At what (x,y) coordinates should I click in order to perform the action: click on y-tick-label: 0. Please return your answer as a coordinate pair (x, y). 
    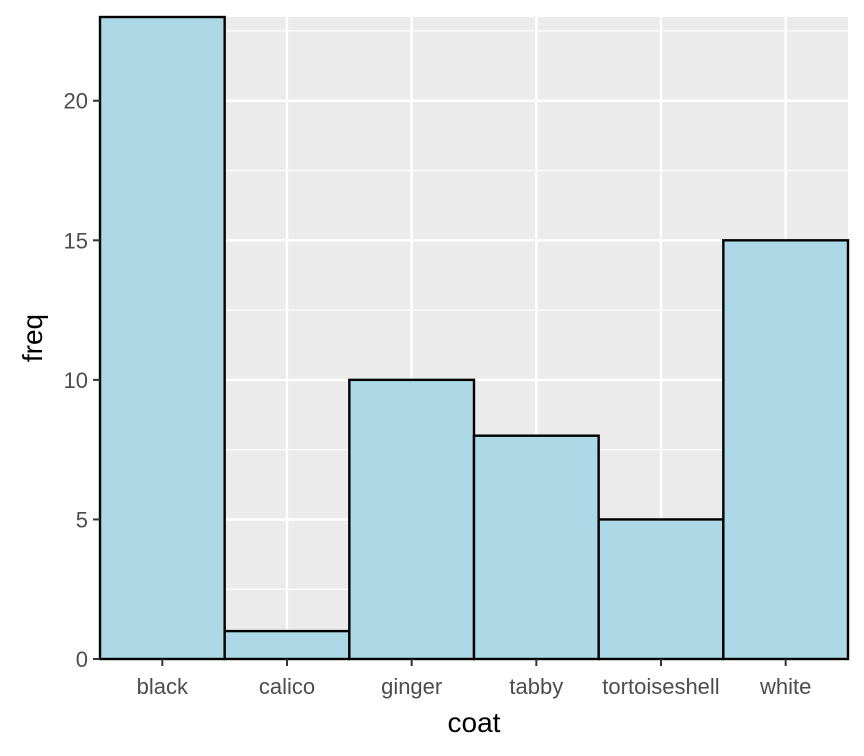
    Looking at the image, I should click on (82, 659).